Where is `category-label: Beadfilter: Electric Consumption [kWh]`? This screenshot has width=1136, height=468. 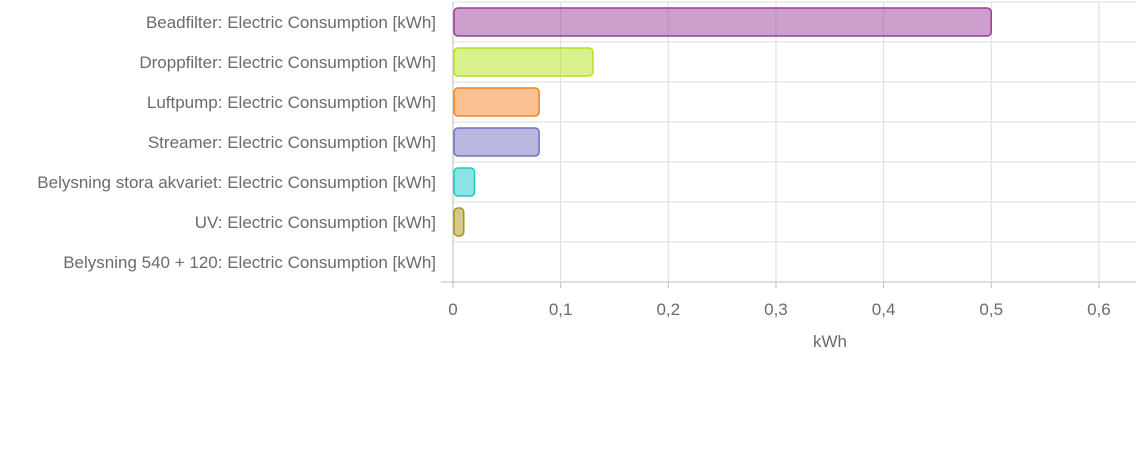 category-label: Beadfilter: Electric Consumption [kWh] is located at coordinates (291, 22).